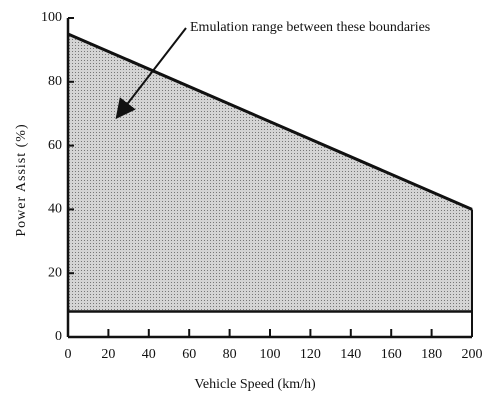 The width and height of the screenshot is (487, 403). Describe the element at coordinates (108, 354) in the screenshot. I see `x-tick-label: 20` at that location.